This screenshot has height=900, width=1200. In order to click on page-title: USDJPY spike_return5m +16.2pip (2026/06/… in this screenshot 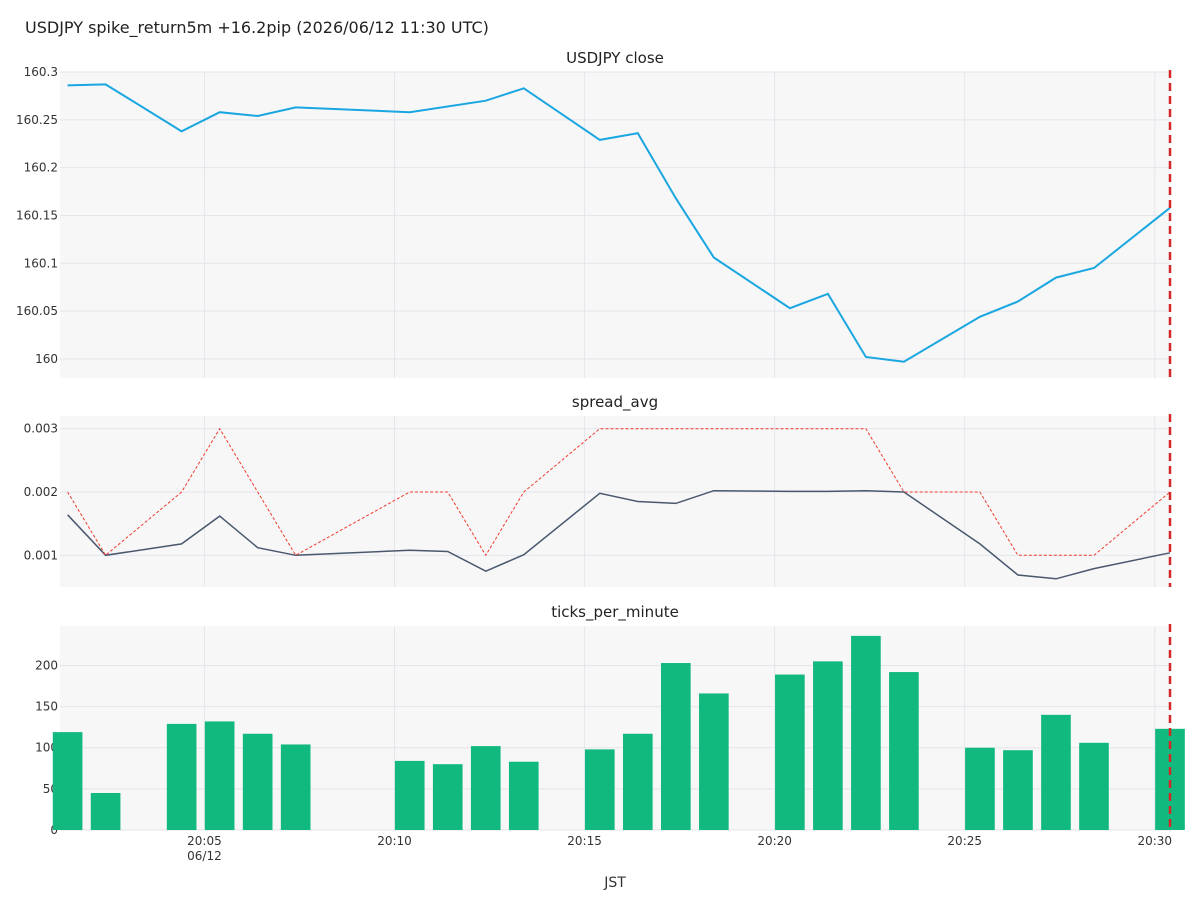, I will do `click(257, 27)`.